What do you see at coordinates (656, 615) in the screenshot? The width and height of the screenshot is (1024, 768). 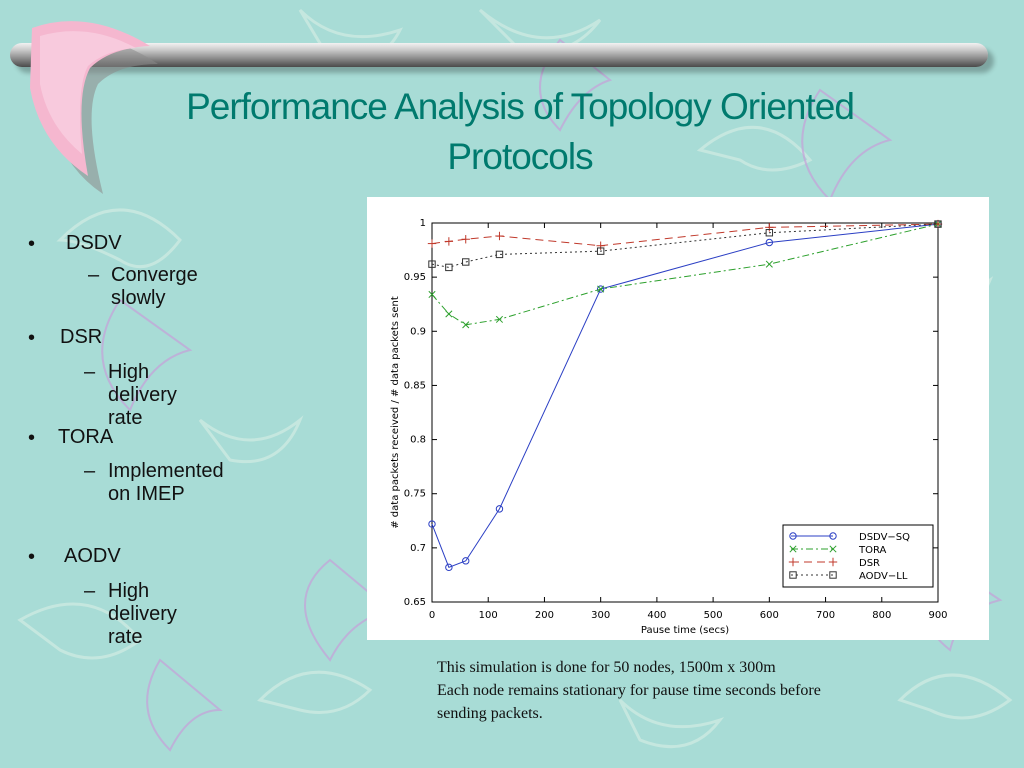 I see `x-tick-label: 400` at bounding box center [656, 615].